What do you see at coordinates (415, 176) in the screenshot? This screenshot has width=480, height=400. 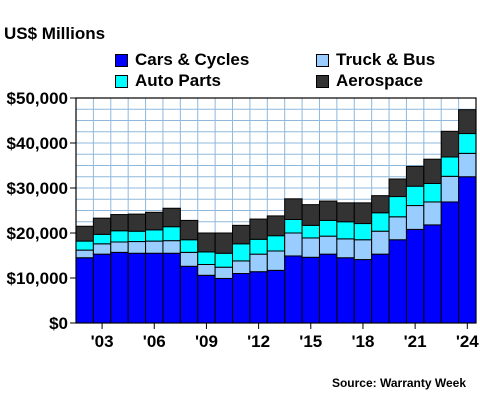 I see `bar-segment-aero-2021` at bounding box center [415, 176].